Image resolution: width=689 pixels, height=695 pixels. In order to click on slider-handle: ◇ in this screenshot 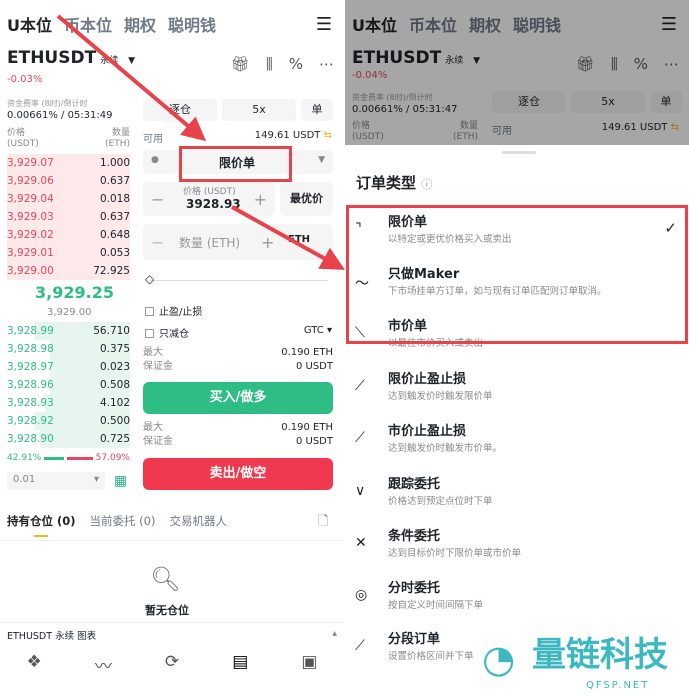, I will do `click(150, 279)`.